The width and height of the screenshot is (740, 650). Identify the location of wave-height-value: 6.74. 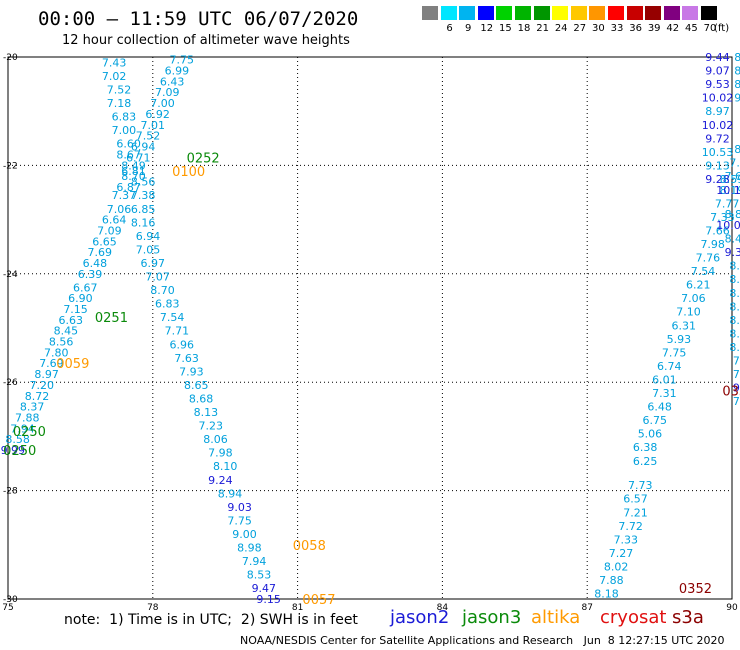
(669, 366).